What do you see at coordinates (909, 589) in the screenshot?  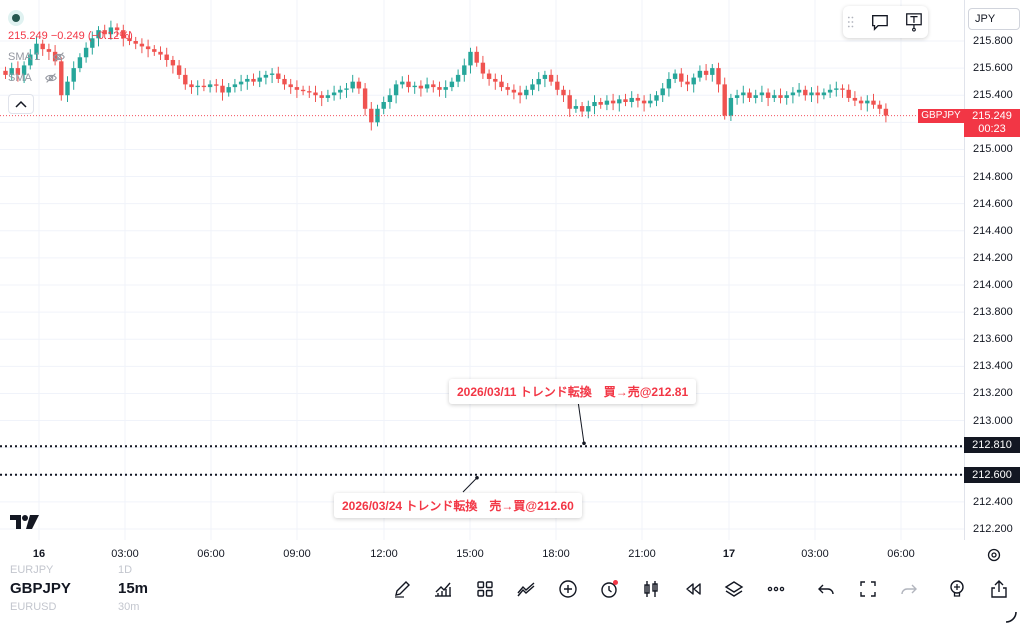 I see `redo-icon` at bounding box center [909, 589].